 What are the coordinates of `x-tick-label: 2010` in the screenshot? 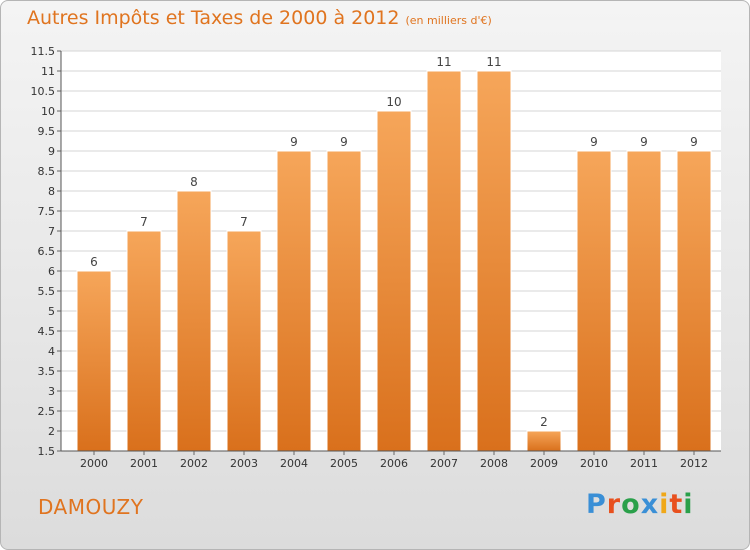 It's located at (594, 463).